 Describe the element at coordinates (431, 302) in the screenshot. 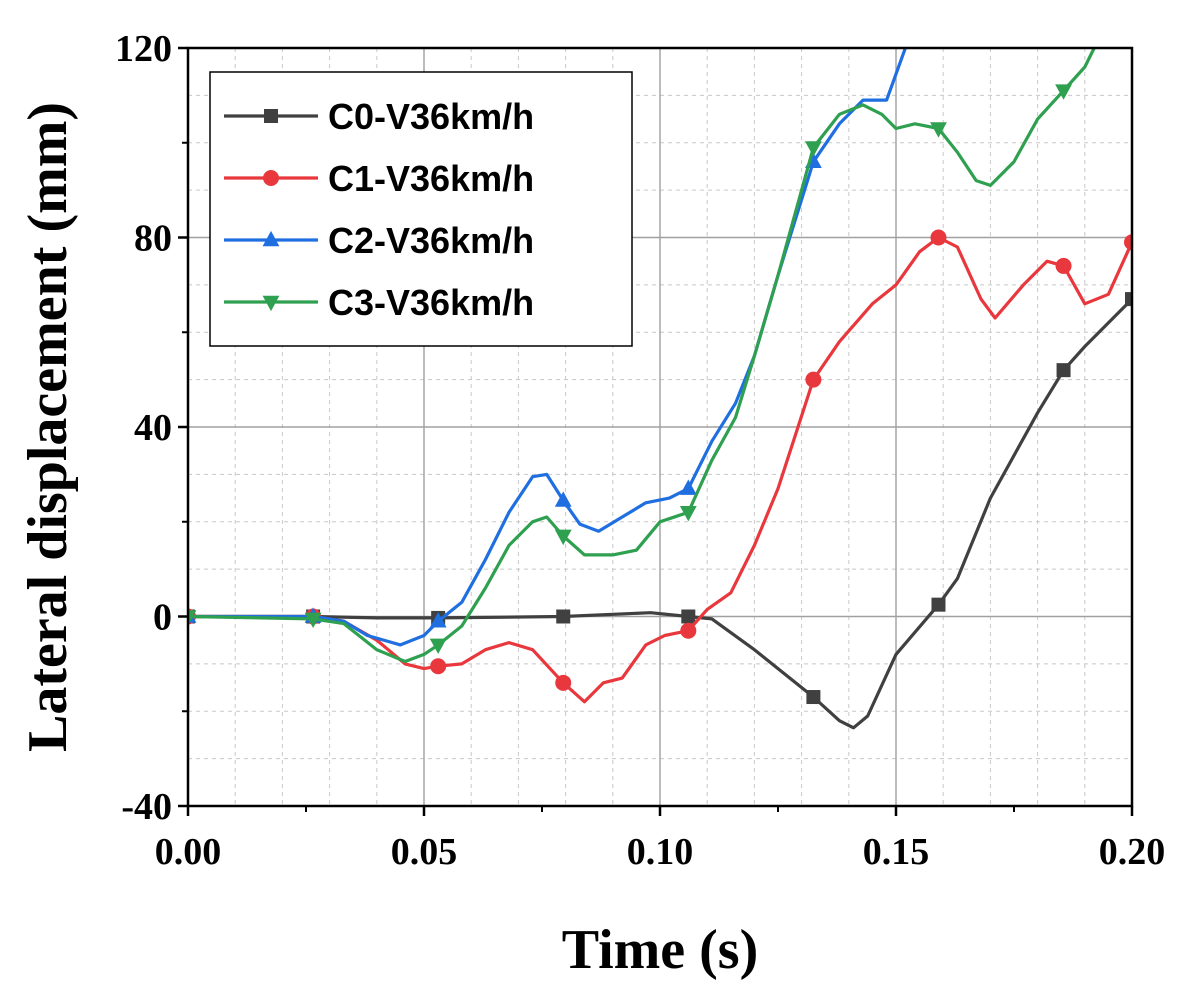

I see `legend-label: C3-V36km/h` at that location.